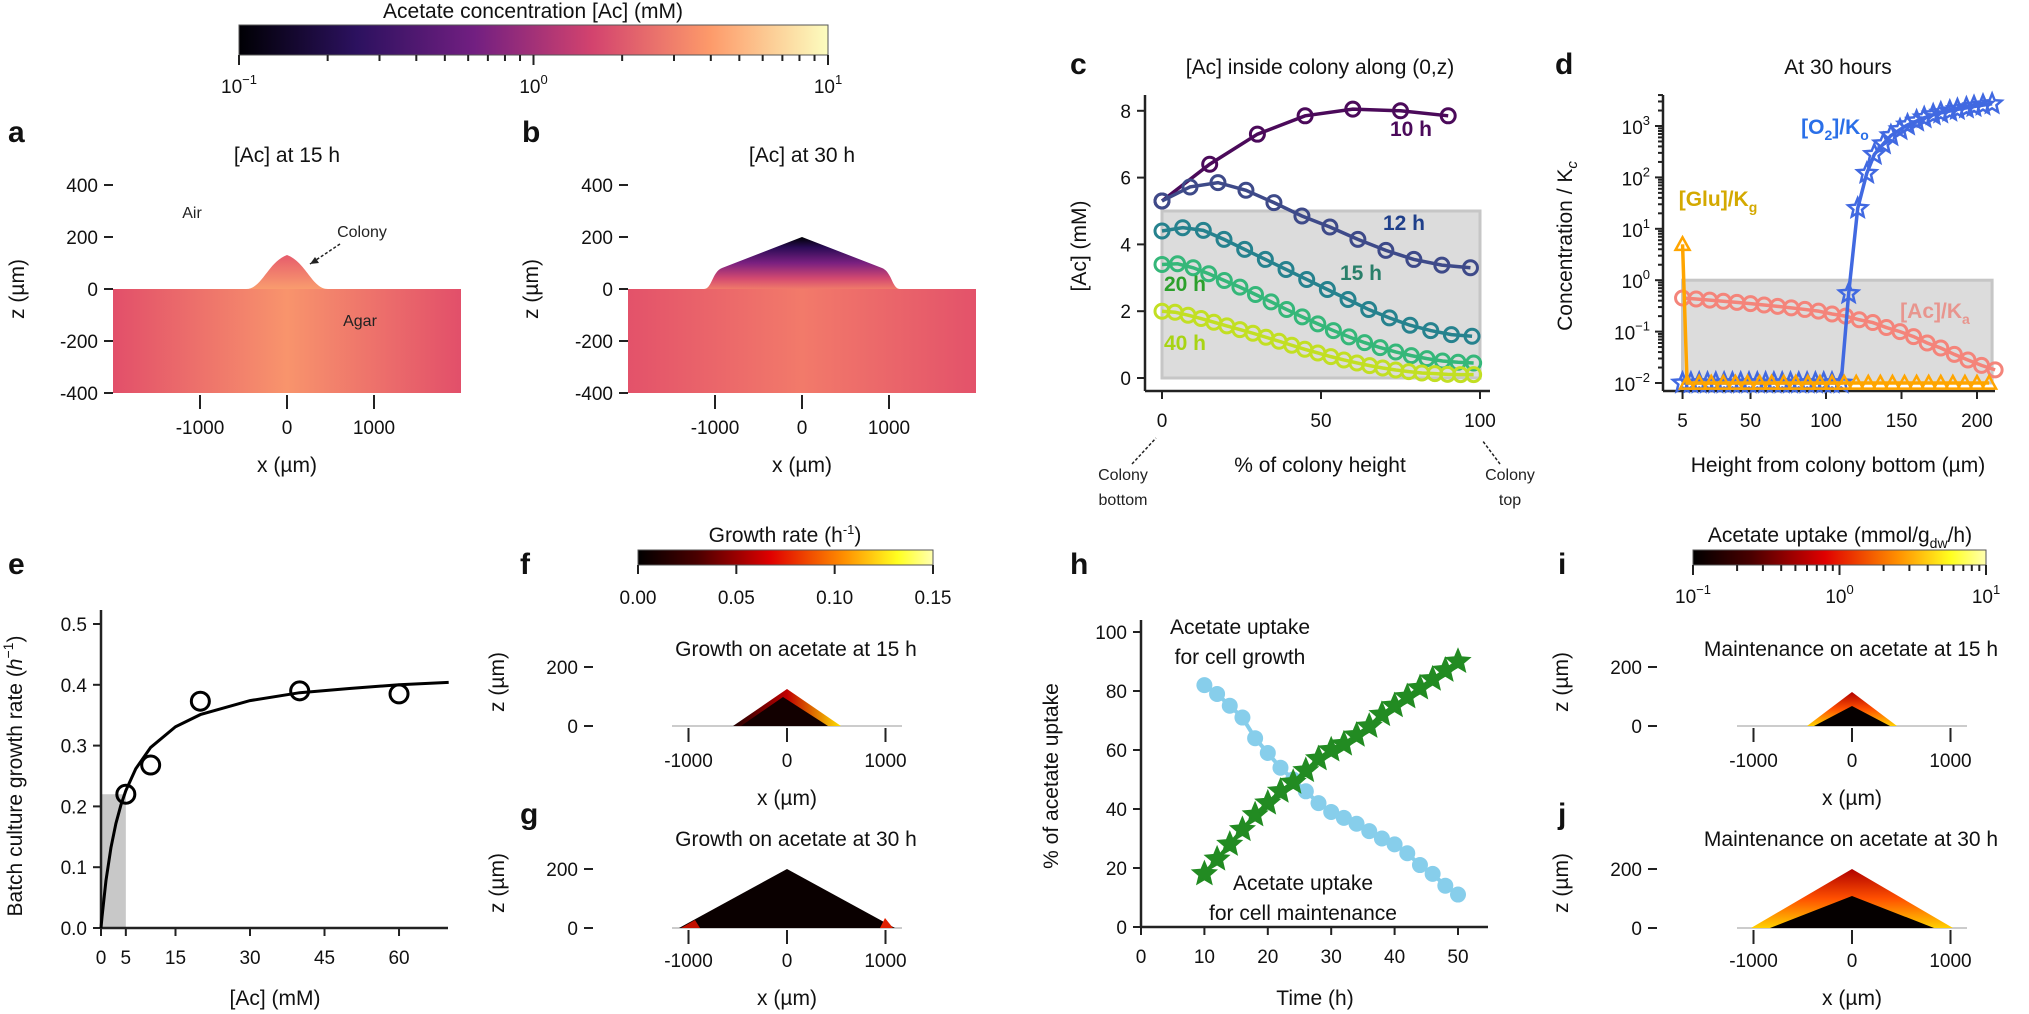  Describe the element at coordinates (15, 793) in the screenshot. I see `y-axis-label-main: Batch culture growth rate (` at that location.